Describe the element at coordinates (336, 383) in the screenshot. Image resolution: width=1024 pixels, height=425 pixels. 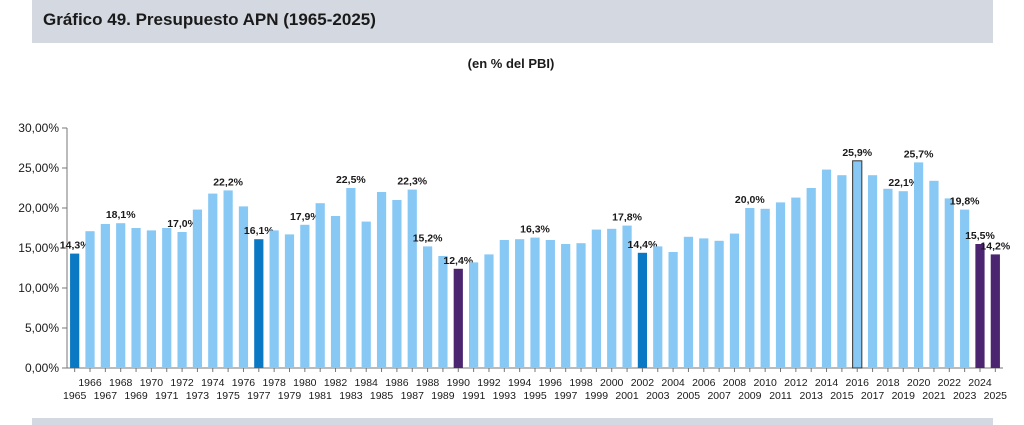
I see `x-tick-label-1982: 1982` at that location.